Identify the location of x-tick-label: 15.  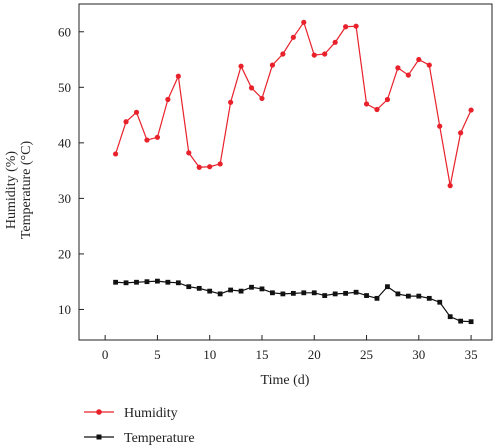
(261, 354).